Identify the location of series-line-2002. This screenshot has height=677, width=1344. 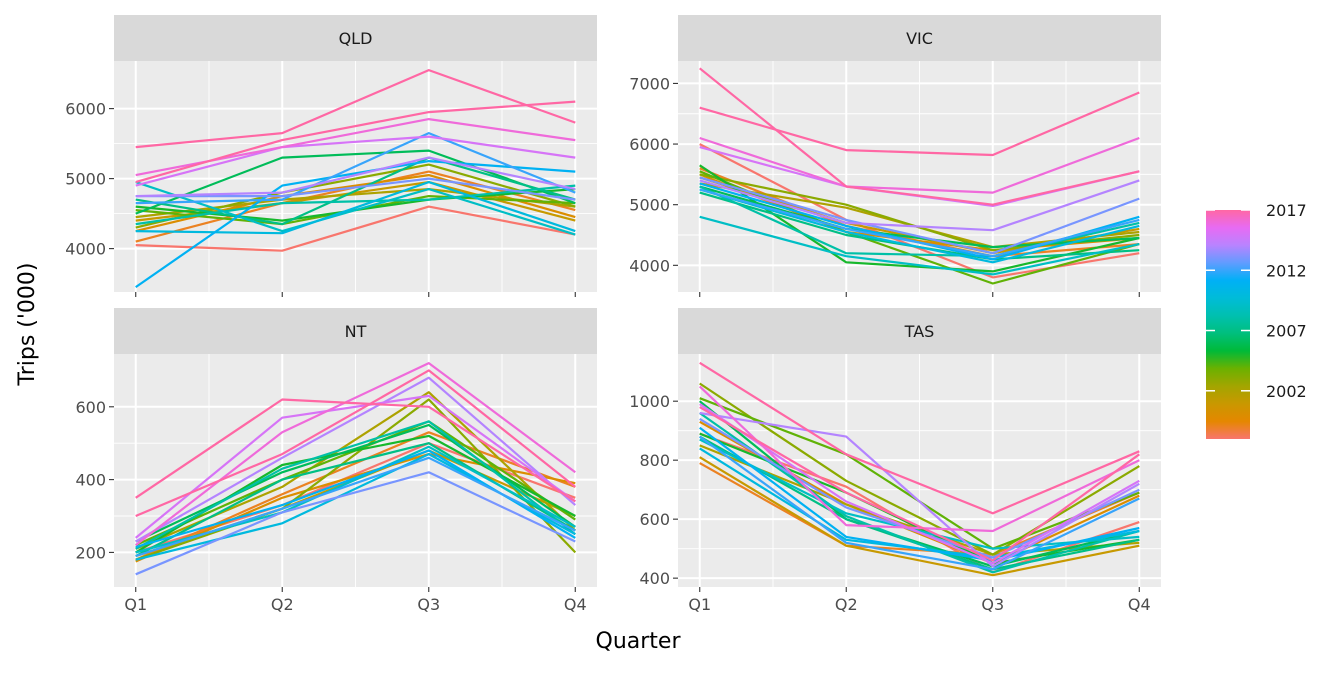
(355, 203).